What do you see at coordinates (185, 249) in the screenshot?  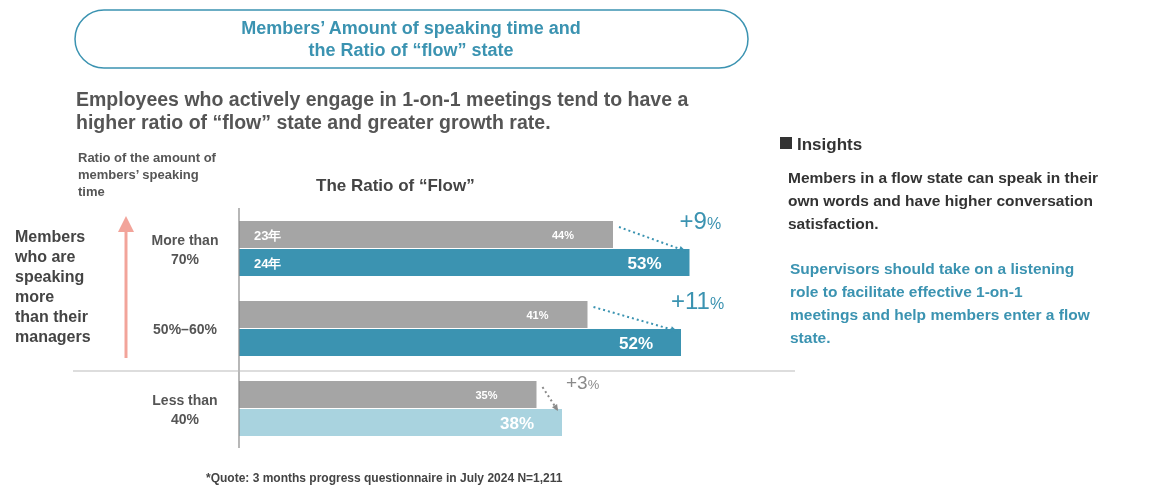 I see `y-tick-label: More than 70%` at bounding box center [185, 249].